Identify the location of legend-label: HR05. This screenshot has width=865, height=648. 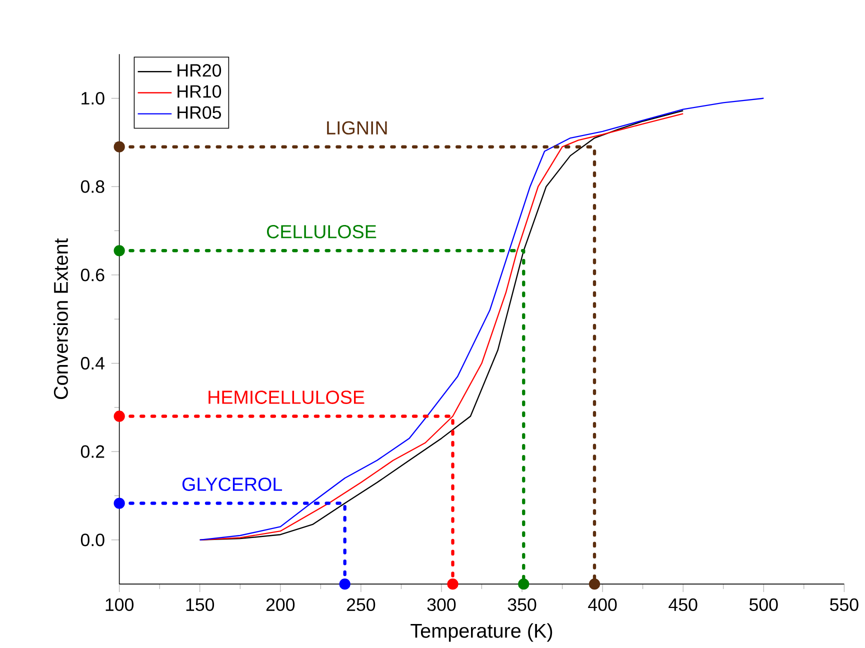
(199, 113).